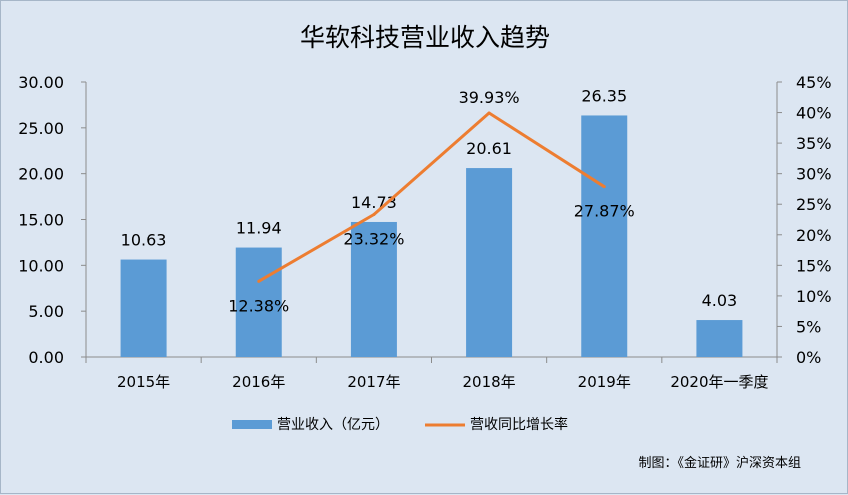 Image resolution: width=848 pixels, height=495 pixels. Describe the element at coordinates (143, 382) in the screenshot. I see `x-tick-label: 2015年` at that location.